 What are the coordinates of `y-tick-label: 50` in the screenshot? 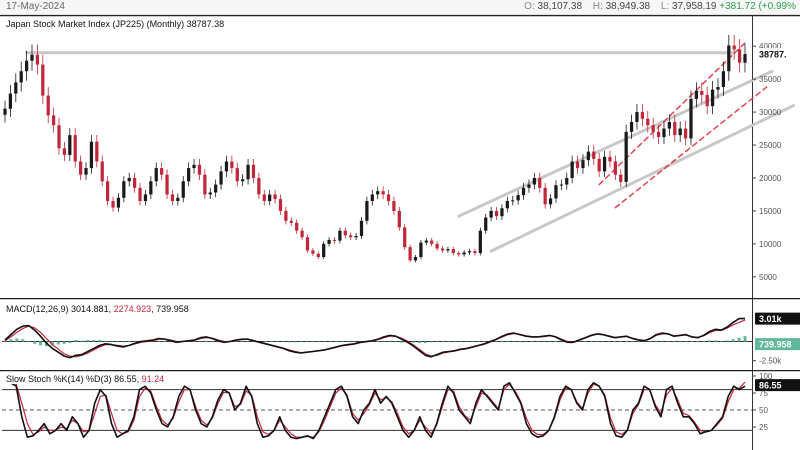 It's located at (763, 410).